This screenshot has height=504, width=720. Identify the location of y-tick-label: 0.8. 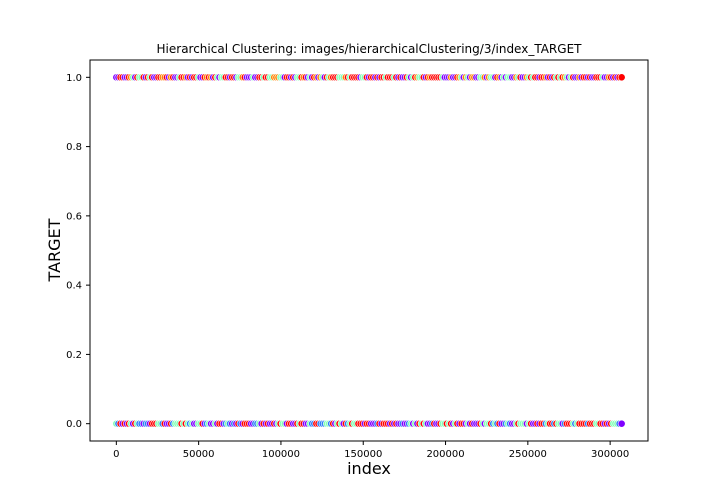
(74, 147).